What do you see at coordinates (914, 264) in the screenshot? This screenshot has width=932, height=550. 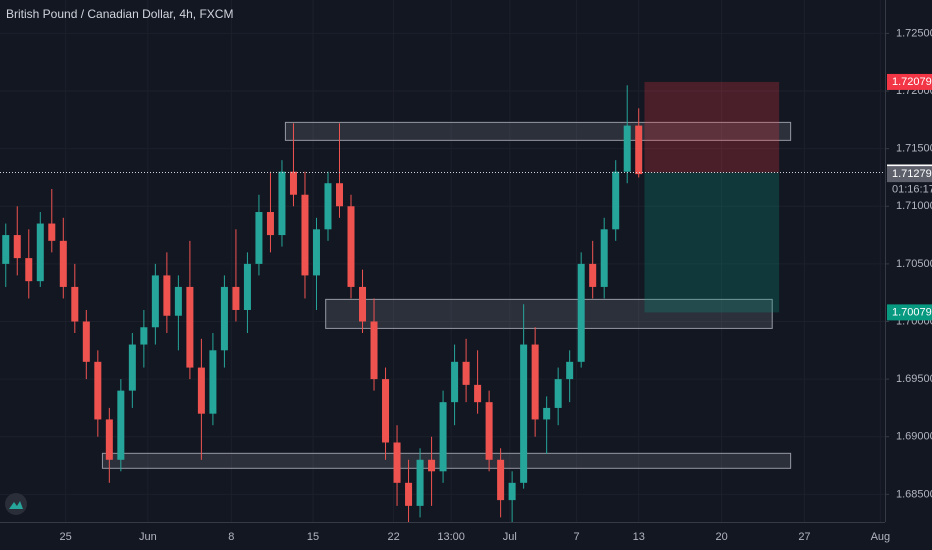 I see `y-tick-label: 1.70500` at bounding box center [914, 264].